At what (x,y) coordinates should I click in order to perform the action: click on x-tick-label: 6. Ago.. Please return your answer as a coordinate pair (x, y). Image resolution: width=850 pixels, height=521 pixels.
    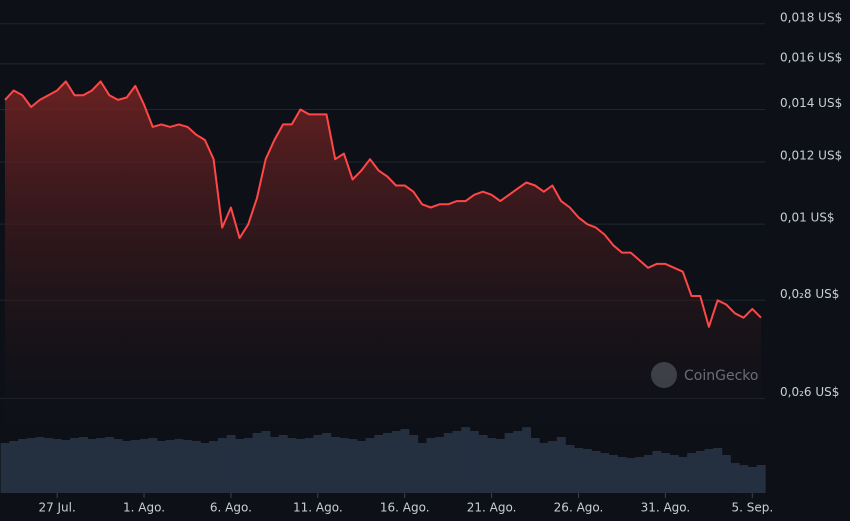
    Looking at the image, I should click on (231, 508).